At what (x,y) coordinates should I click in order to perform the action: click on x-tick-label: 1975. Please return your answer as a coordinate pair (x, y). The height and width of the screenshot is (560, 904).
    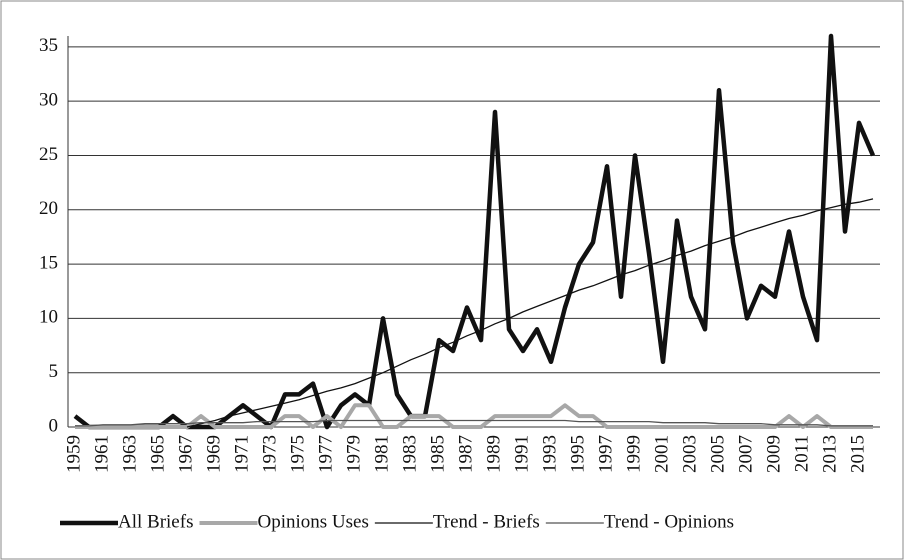
    Looking at the image, I should click on (297, 454).